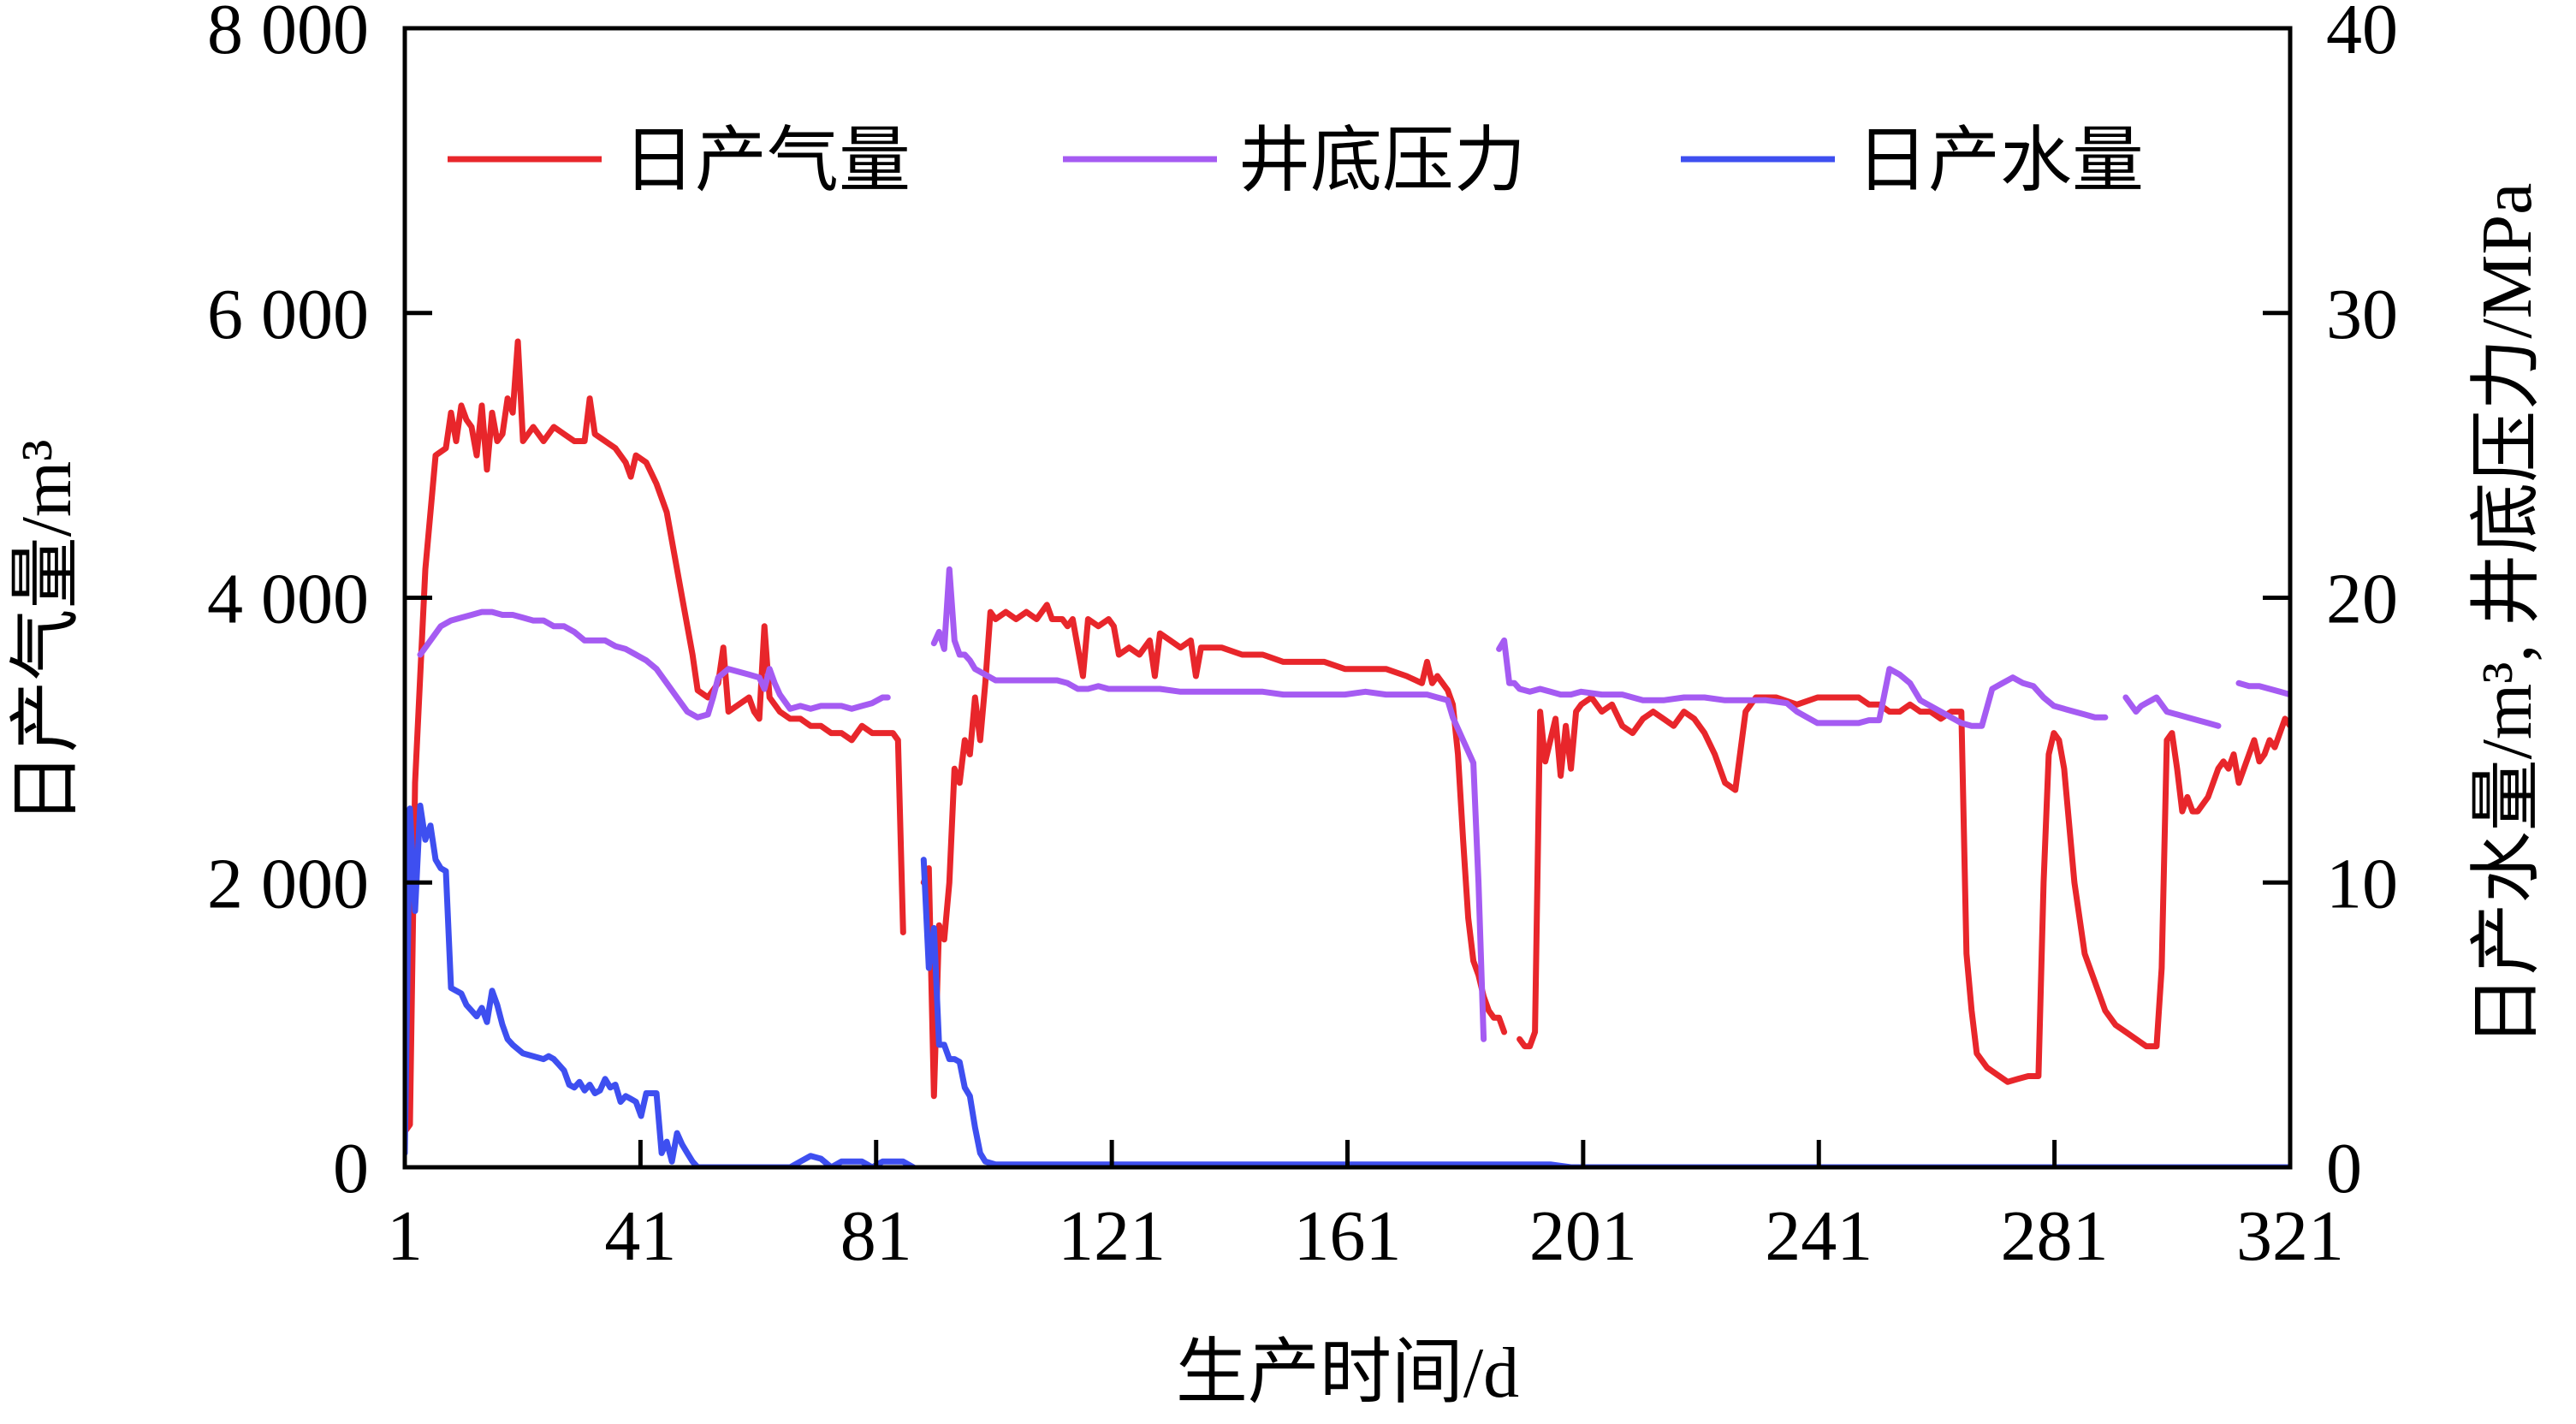 The width and height of the screenshot is (2576, 1424). What do you see at coordinates (1347, 1373) in the screenshot?
I see `x-axis-title: 生产时间/d` at bounding box center [1347, 1373].